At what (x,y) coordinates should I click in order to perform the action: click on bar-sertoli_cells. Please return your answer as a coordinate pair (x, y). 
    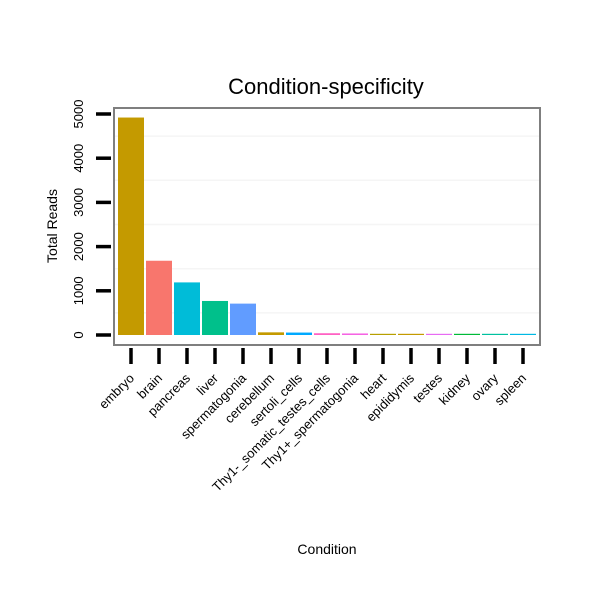
    Looking at the image, I should click on (299, 333).